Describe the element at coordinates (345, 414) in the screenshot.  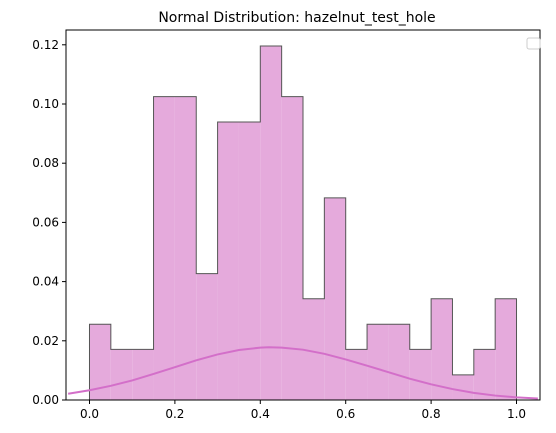
I see `x-tick-label: 0.6` at that location.